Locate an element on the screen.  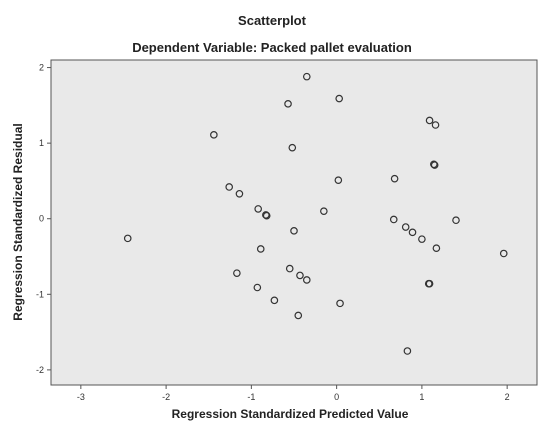
y-tick-label: -2 is located at coordinates (40, 370).